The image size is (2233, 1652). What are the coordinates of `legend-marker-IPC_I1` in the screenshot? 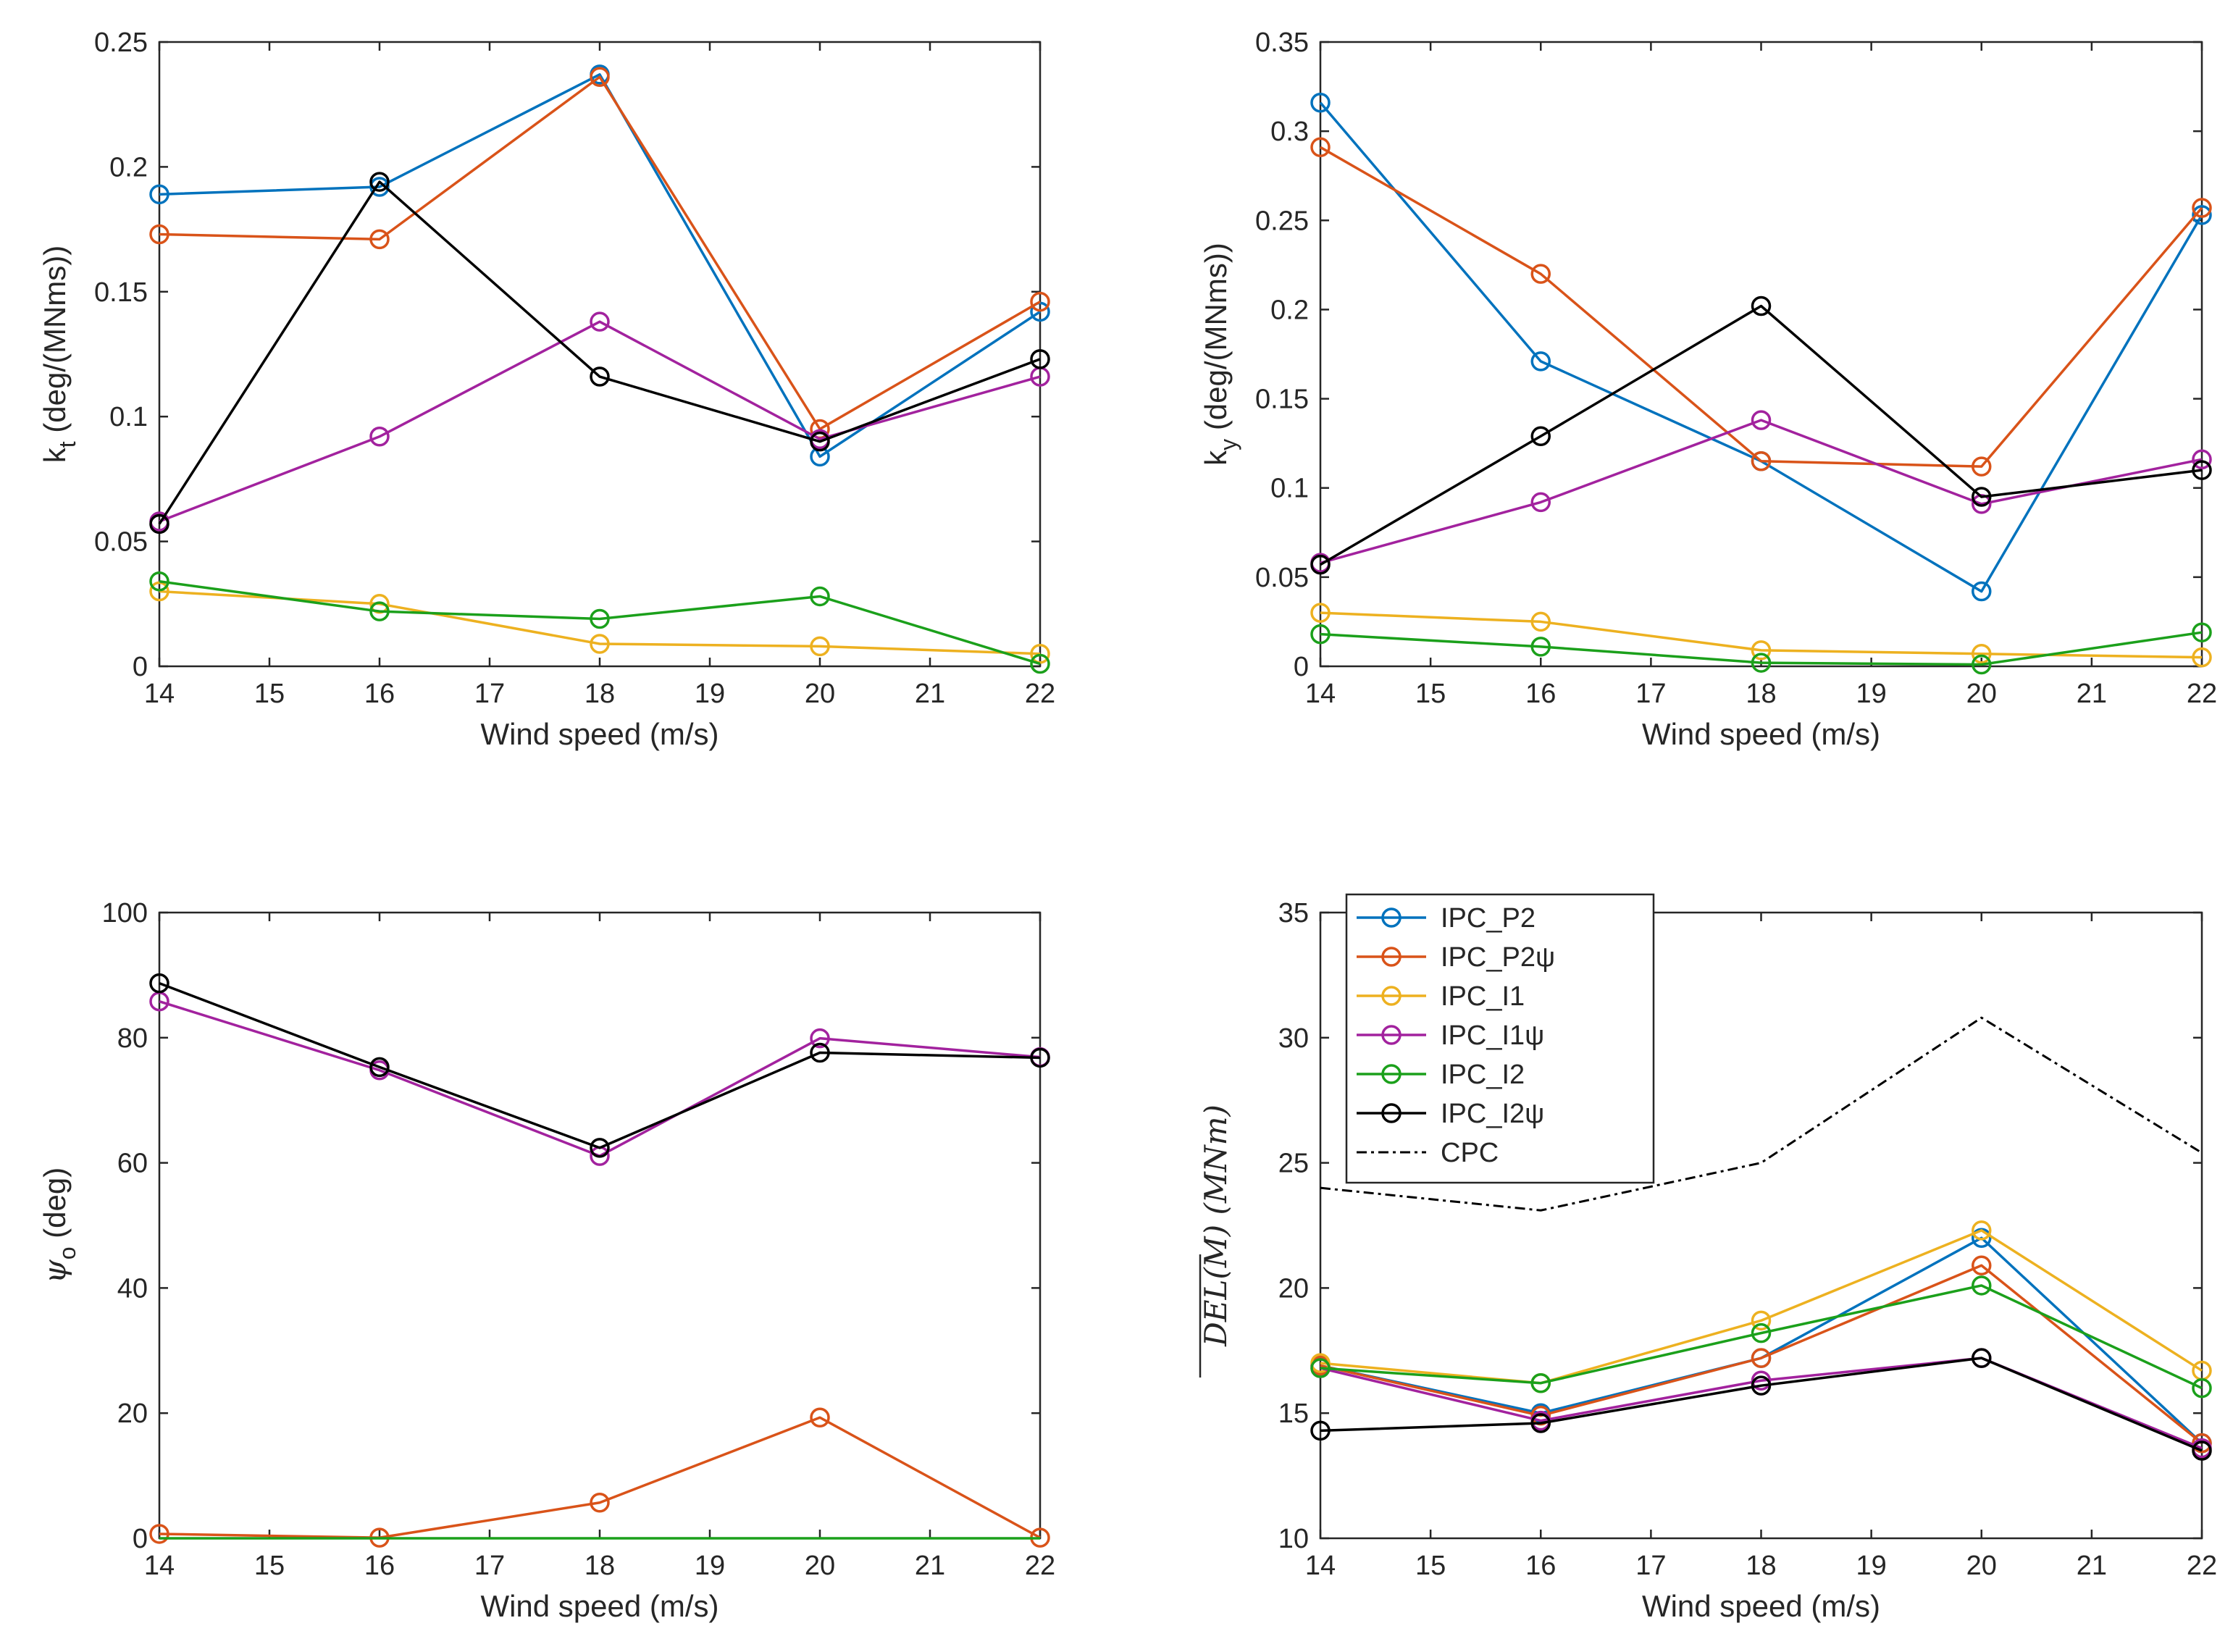 It's located at (1391, 996).